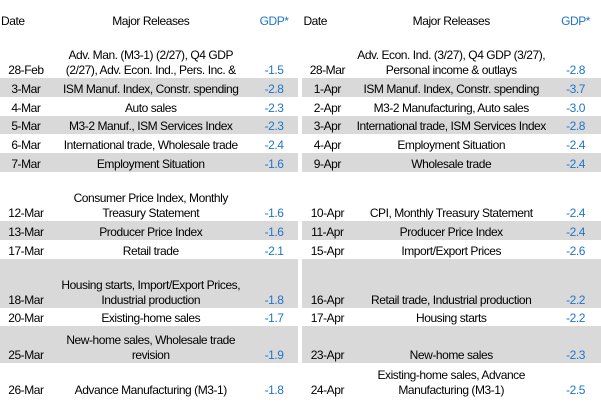  What do you see at coordinates (274, 145) in the screenshot?
I see `left-gdp-cell: -2.4` at bounding box center [274, 145].